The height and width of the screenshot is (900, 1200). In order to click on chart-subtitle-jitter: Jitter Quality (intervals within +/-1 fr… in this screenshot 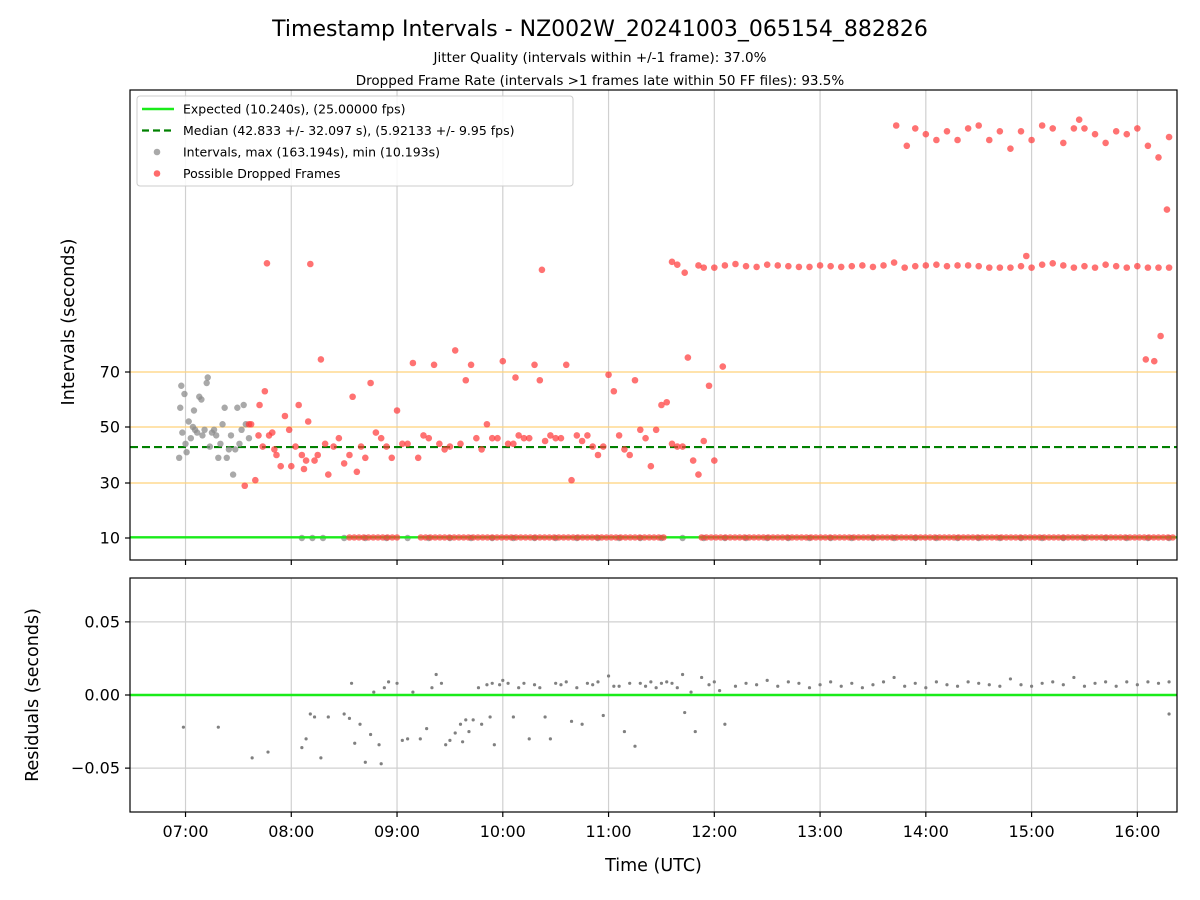, I will do `click(600, 58)`.